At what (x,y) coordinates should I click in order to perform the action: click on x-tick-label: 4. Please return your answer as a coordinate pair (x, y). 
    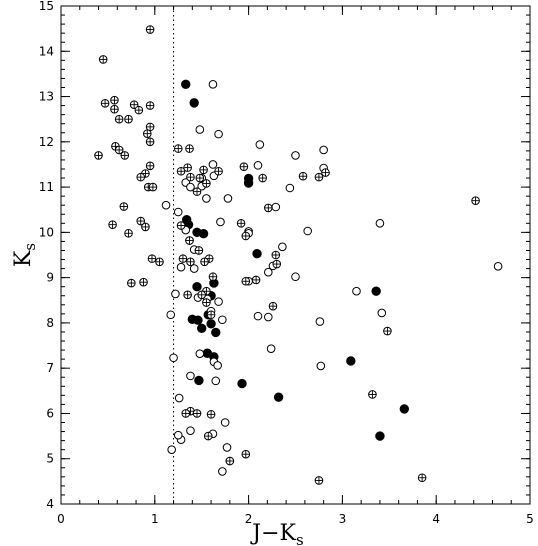
    Looking at the image, I should click on (436, 519).